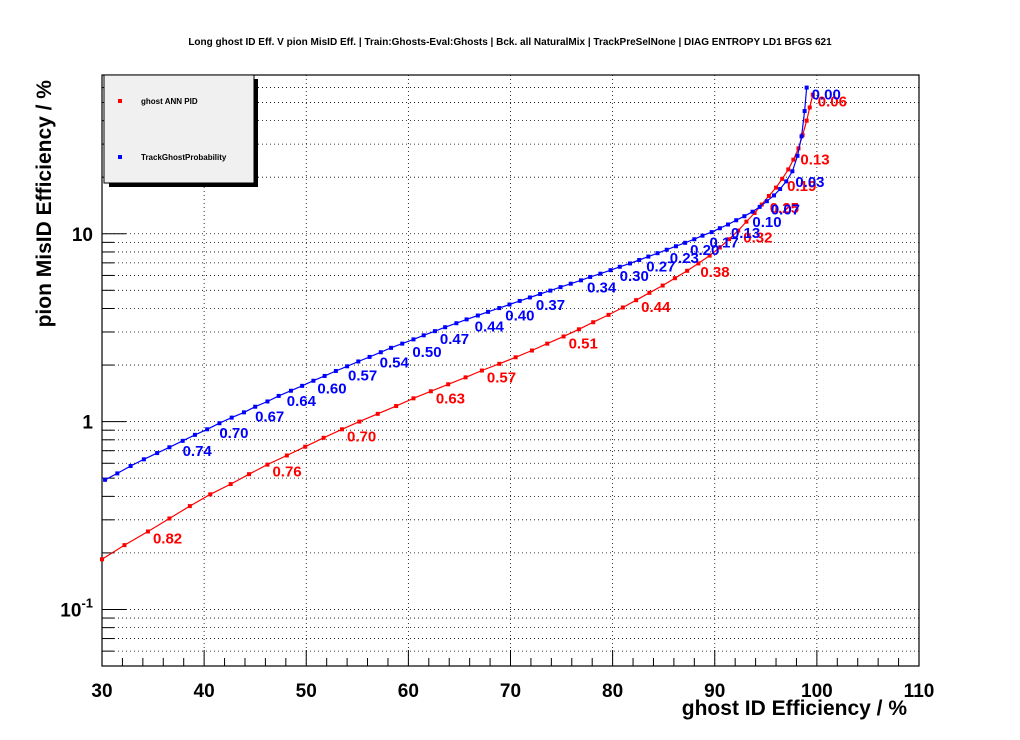 This screenshot has width=1020, height=740. I want to click on y-tick-label: 10, so click(82, 235).